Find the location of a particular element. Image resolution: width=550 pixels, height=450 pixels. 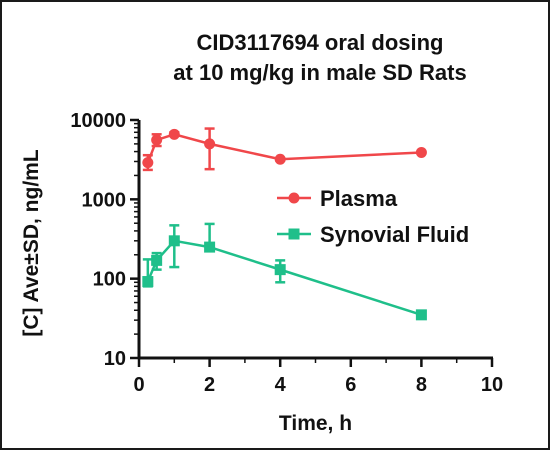

x-tick-label: 10 is located at coordinates (492, 385).